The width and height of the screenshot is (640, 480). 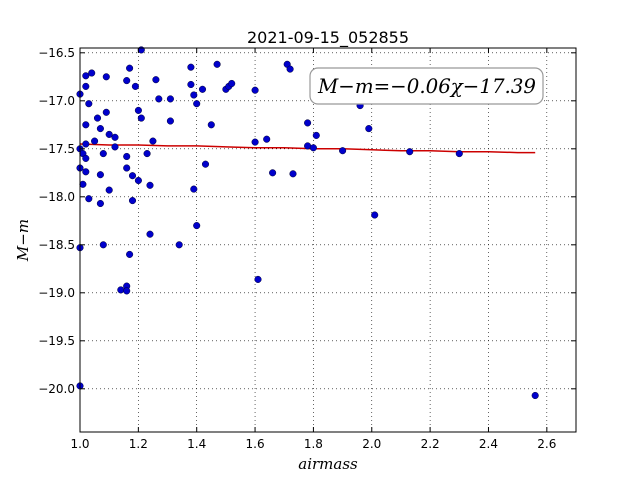 I want to click on y-tick-label: −16.5, so click(x=56, y=53).